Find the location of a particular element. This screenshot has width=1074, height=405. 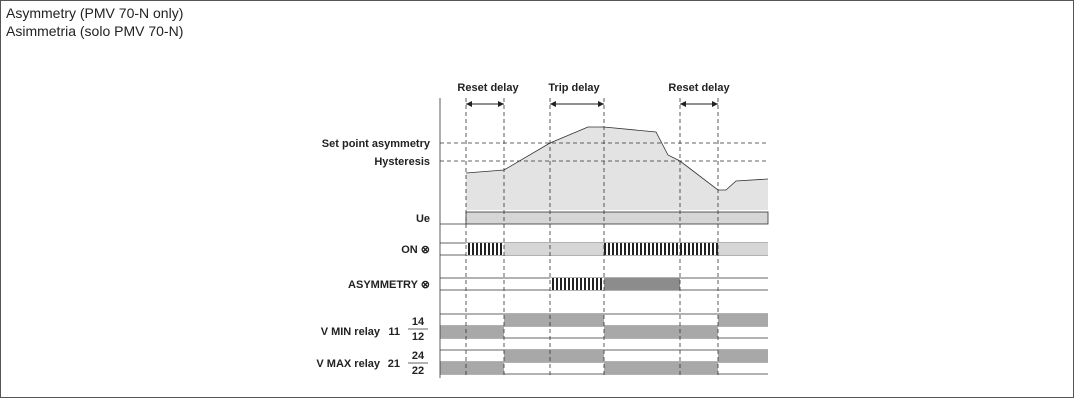

curve-area is located at coordinates (617, 168).